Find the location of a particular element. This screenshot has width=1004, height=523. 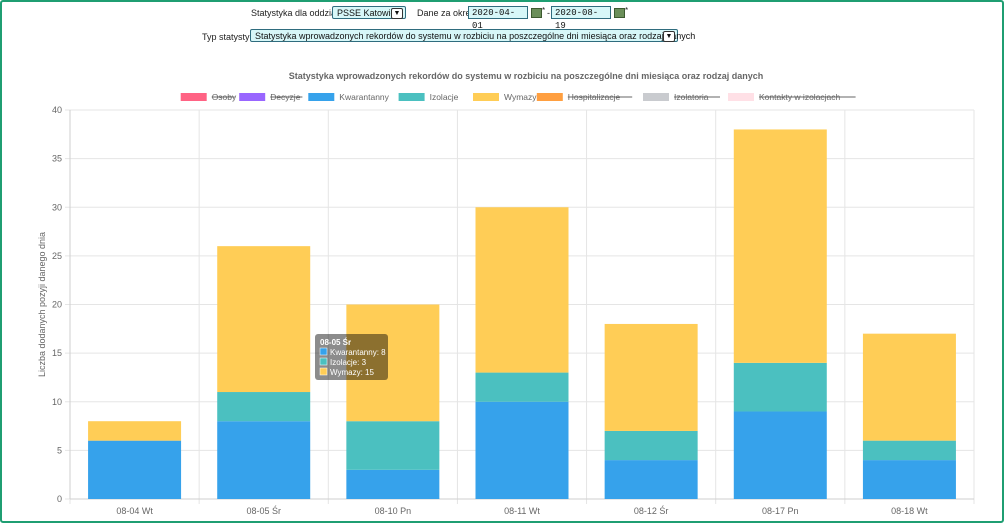

type-label: Typ statystyki: is located at coordinates (230, 37).